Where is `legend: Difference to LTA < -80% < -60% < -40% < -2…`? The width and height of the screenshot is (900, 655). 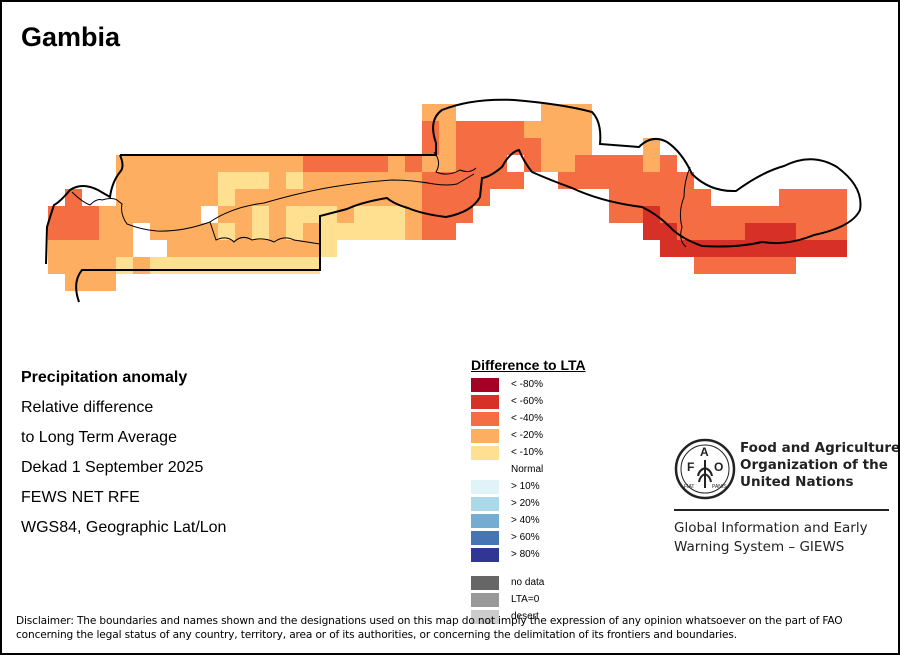
legend: Difference to LTA < -80% < -60% < -40% < -2… is located at coordinates (561, 491).